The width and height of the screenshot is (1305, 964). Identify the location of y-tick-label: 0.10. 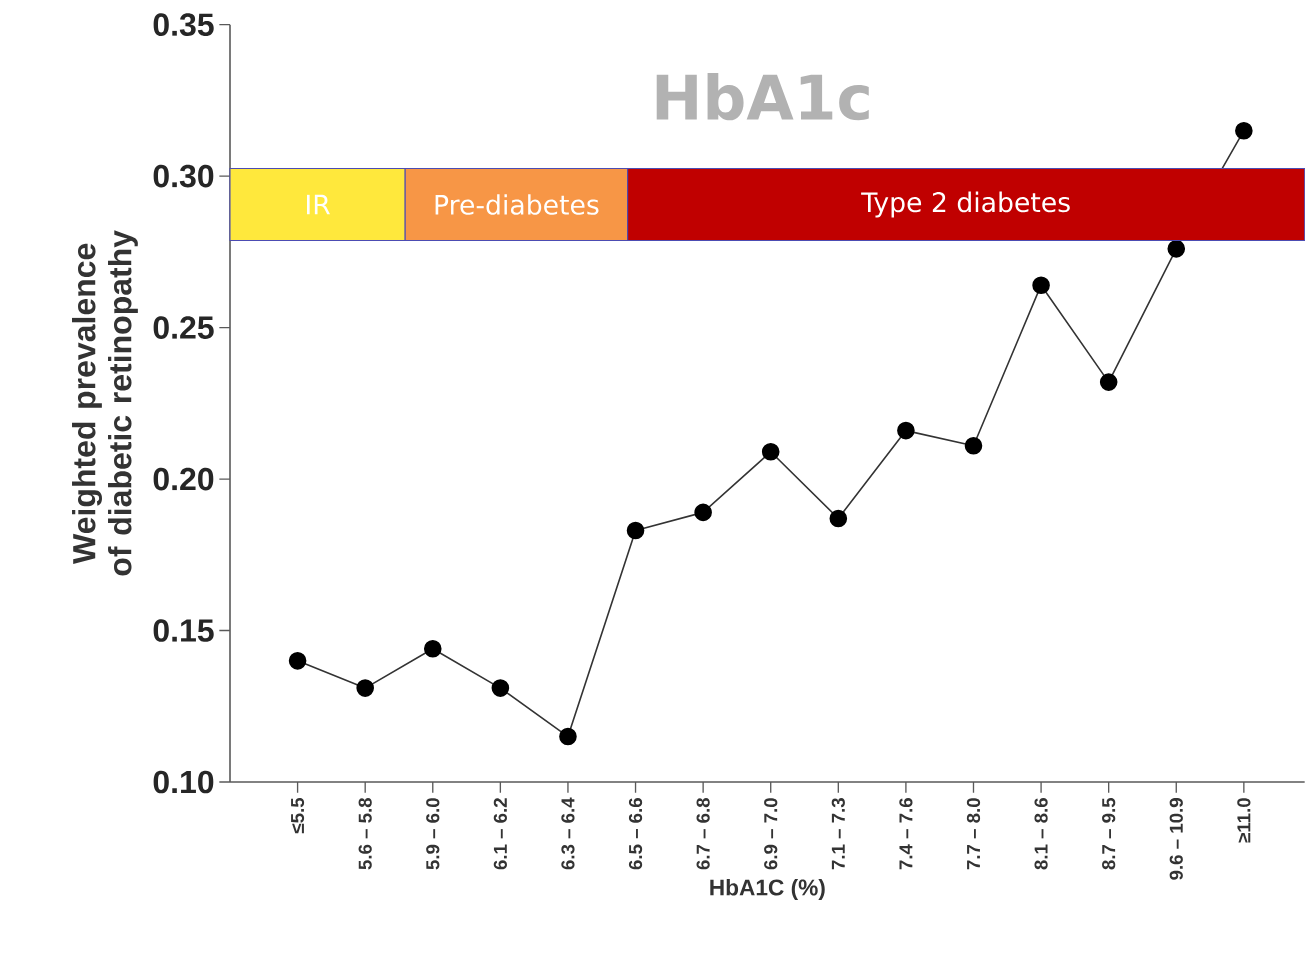
(183, 782).